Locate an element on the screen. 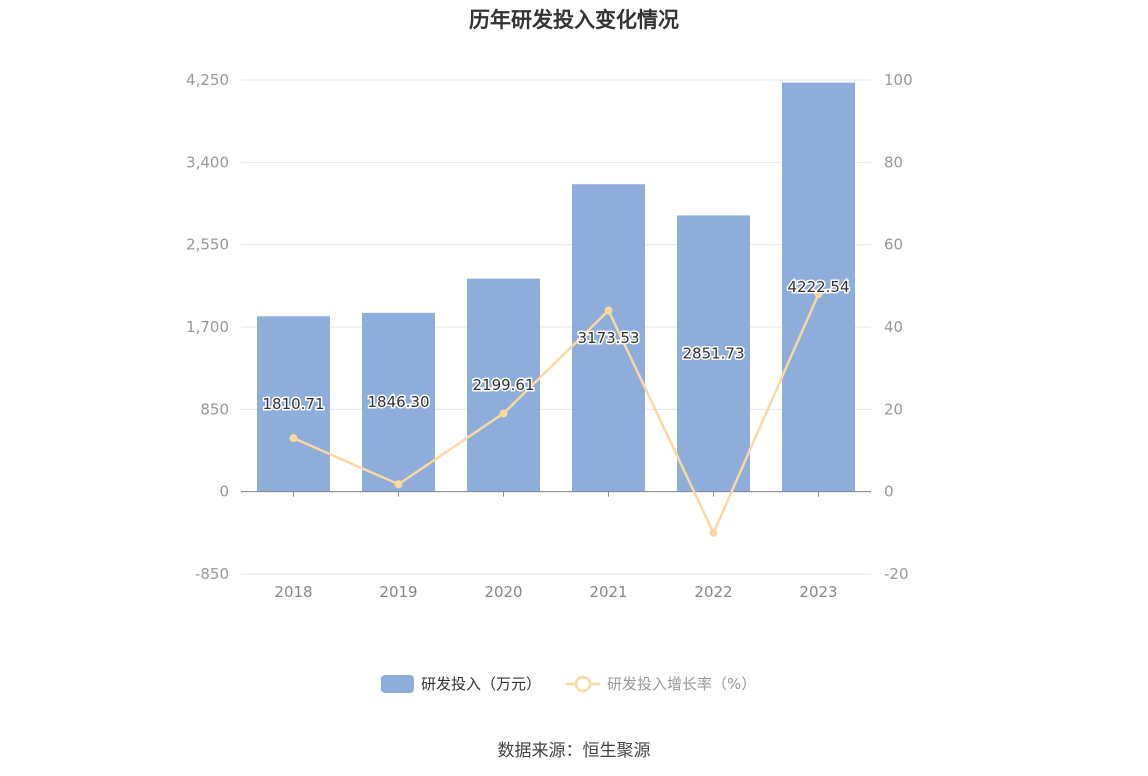 This screenshot has height=776, width=1148. legend: 研发投入（万元） 研发投入增长率（%） is located at coordinates (568, 684).